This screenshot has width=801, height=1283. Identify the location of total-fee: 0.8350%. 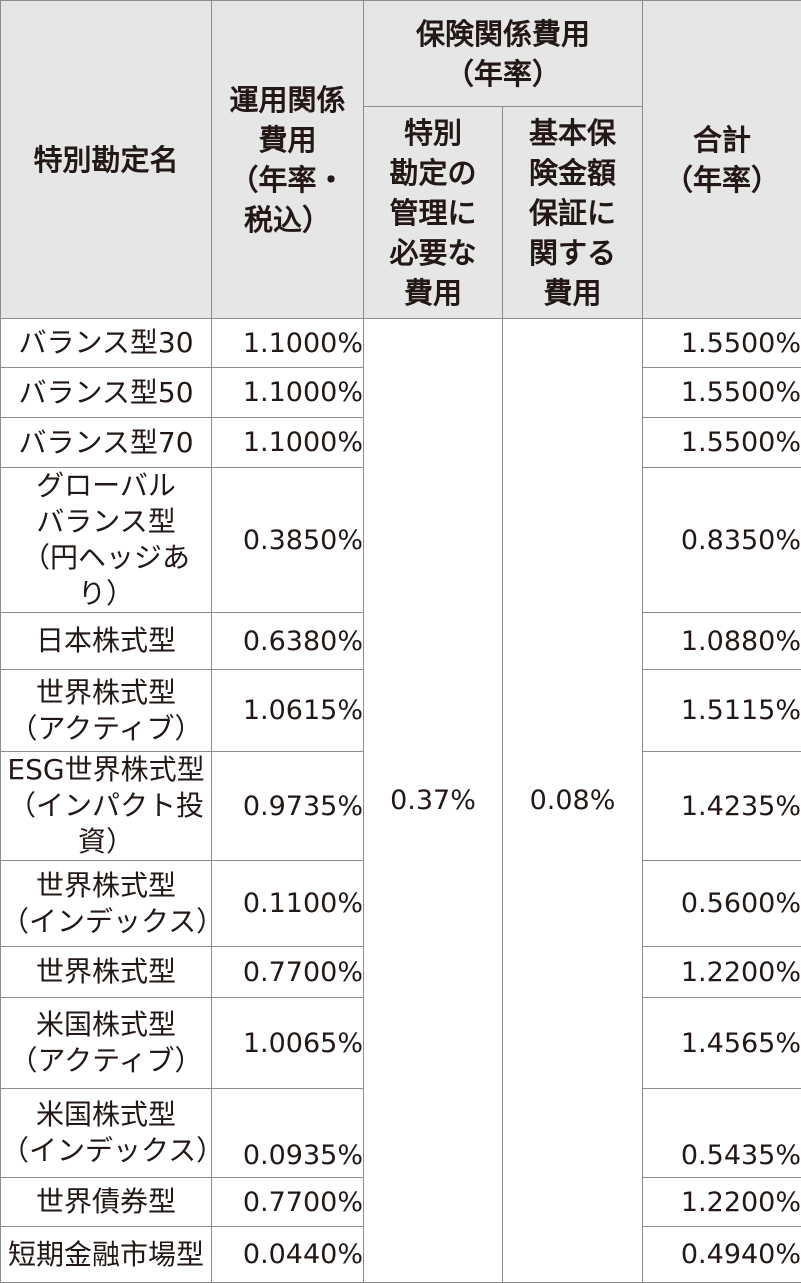
(722, 540).